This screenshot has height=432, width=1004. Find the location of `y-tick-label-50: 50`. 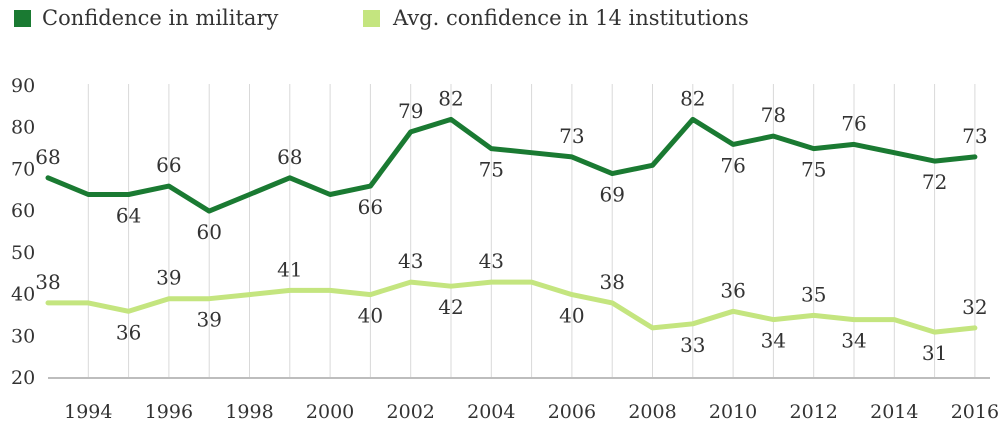

y-tick-label-50: 50 is located at coordinates (23, 253).